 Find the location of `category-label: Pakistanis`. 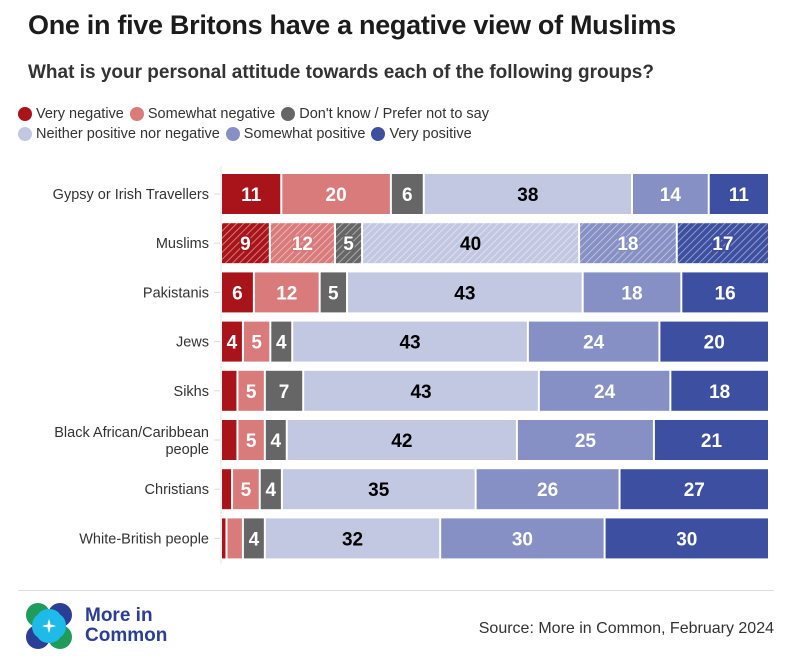

category-label: Pakistanis is located at coordinates (176, 293).